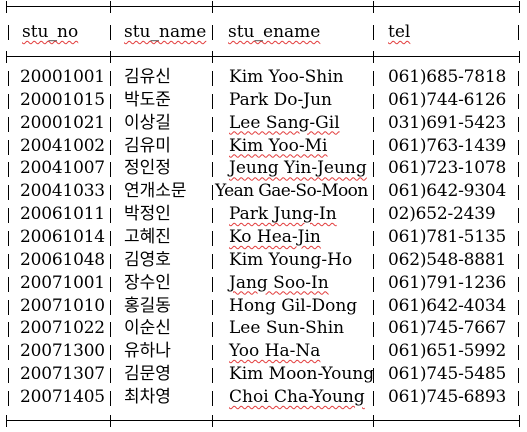  Describe the element at coordinates (291, 259) in the screenshot. I see `cell-stu-ename: Kim Young-Ho` at that location.